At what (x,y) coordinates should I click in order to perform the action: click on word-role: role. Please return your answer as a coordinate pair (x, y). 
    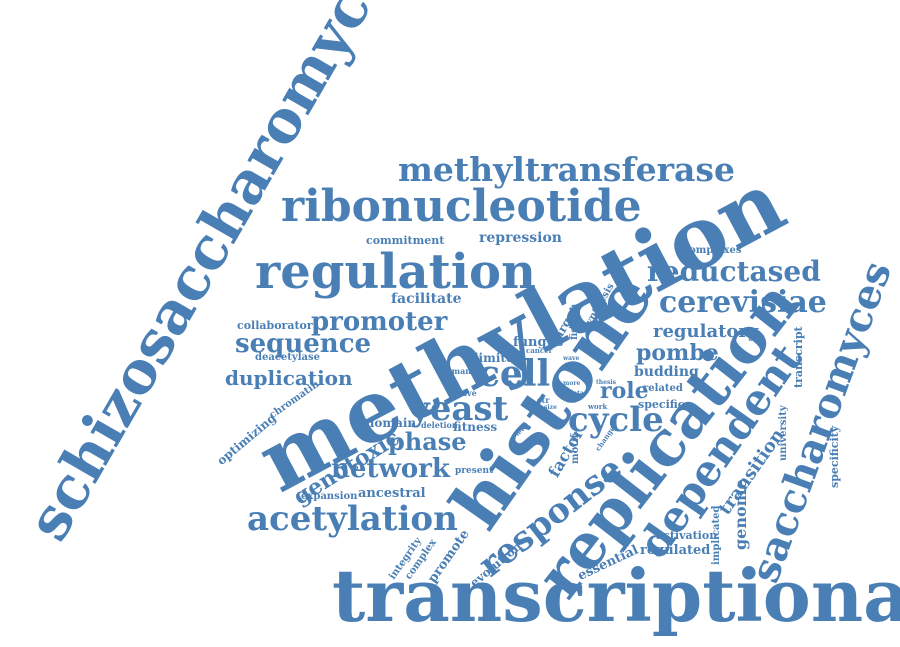
    Looking at the image, I should click on (624, 391).